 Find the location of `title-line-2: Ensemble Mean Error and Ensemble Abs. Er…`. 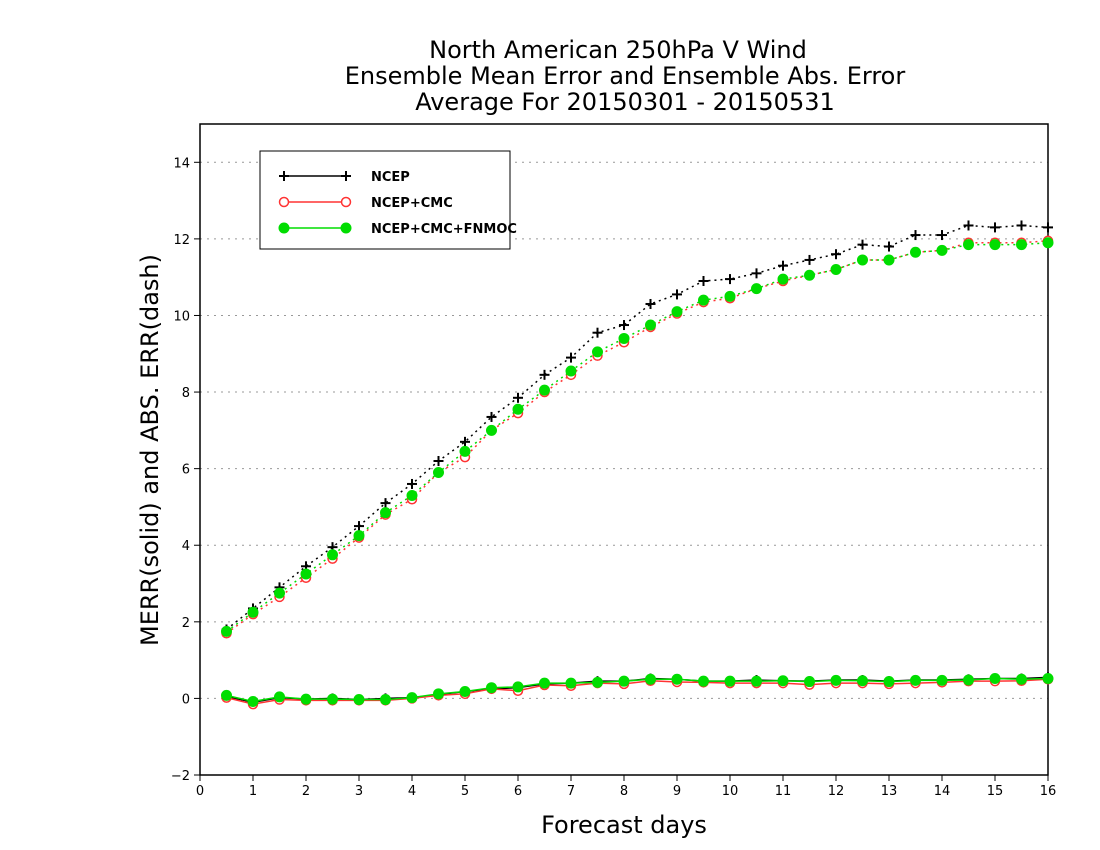

title-line-2: Ensemble Mean Error and Ensemble Abs. Er… is located at coordinates (625, 76).